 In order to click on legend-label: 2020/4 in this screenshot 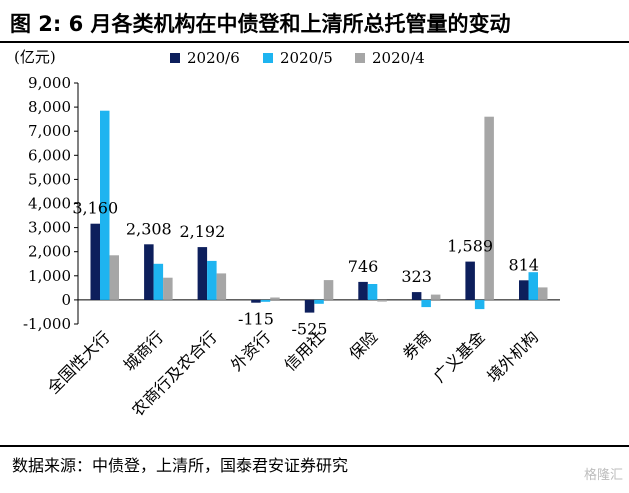, I will do `click(398, 58)`.